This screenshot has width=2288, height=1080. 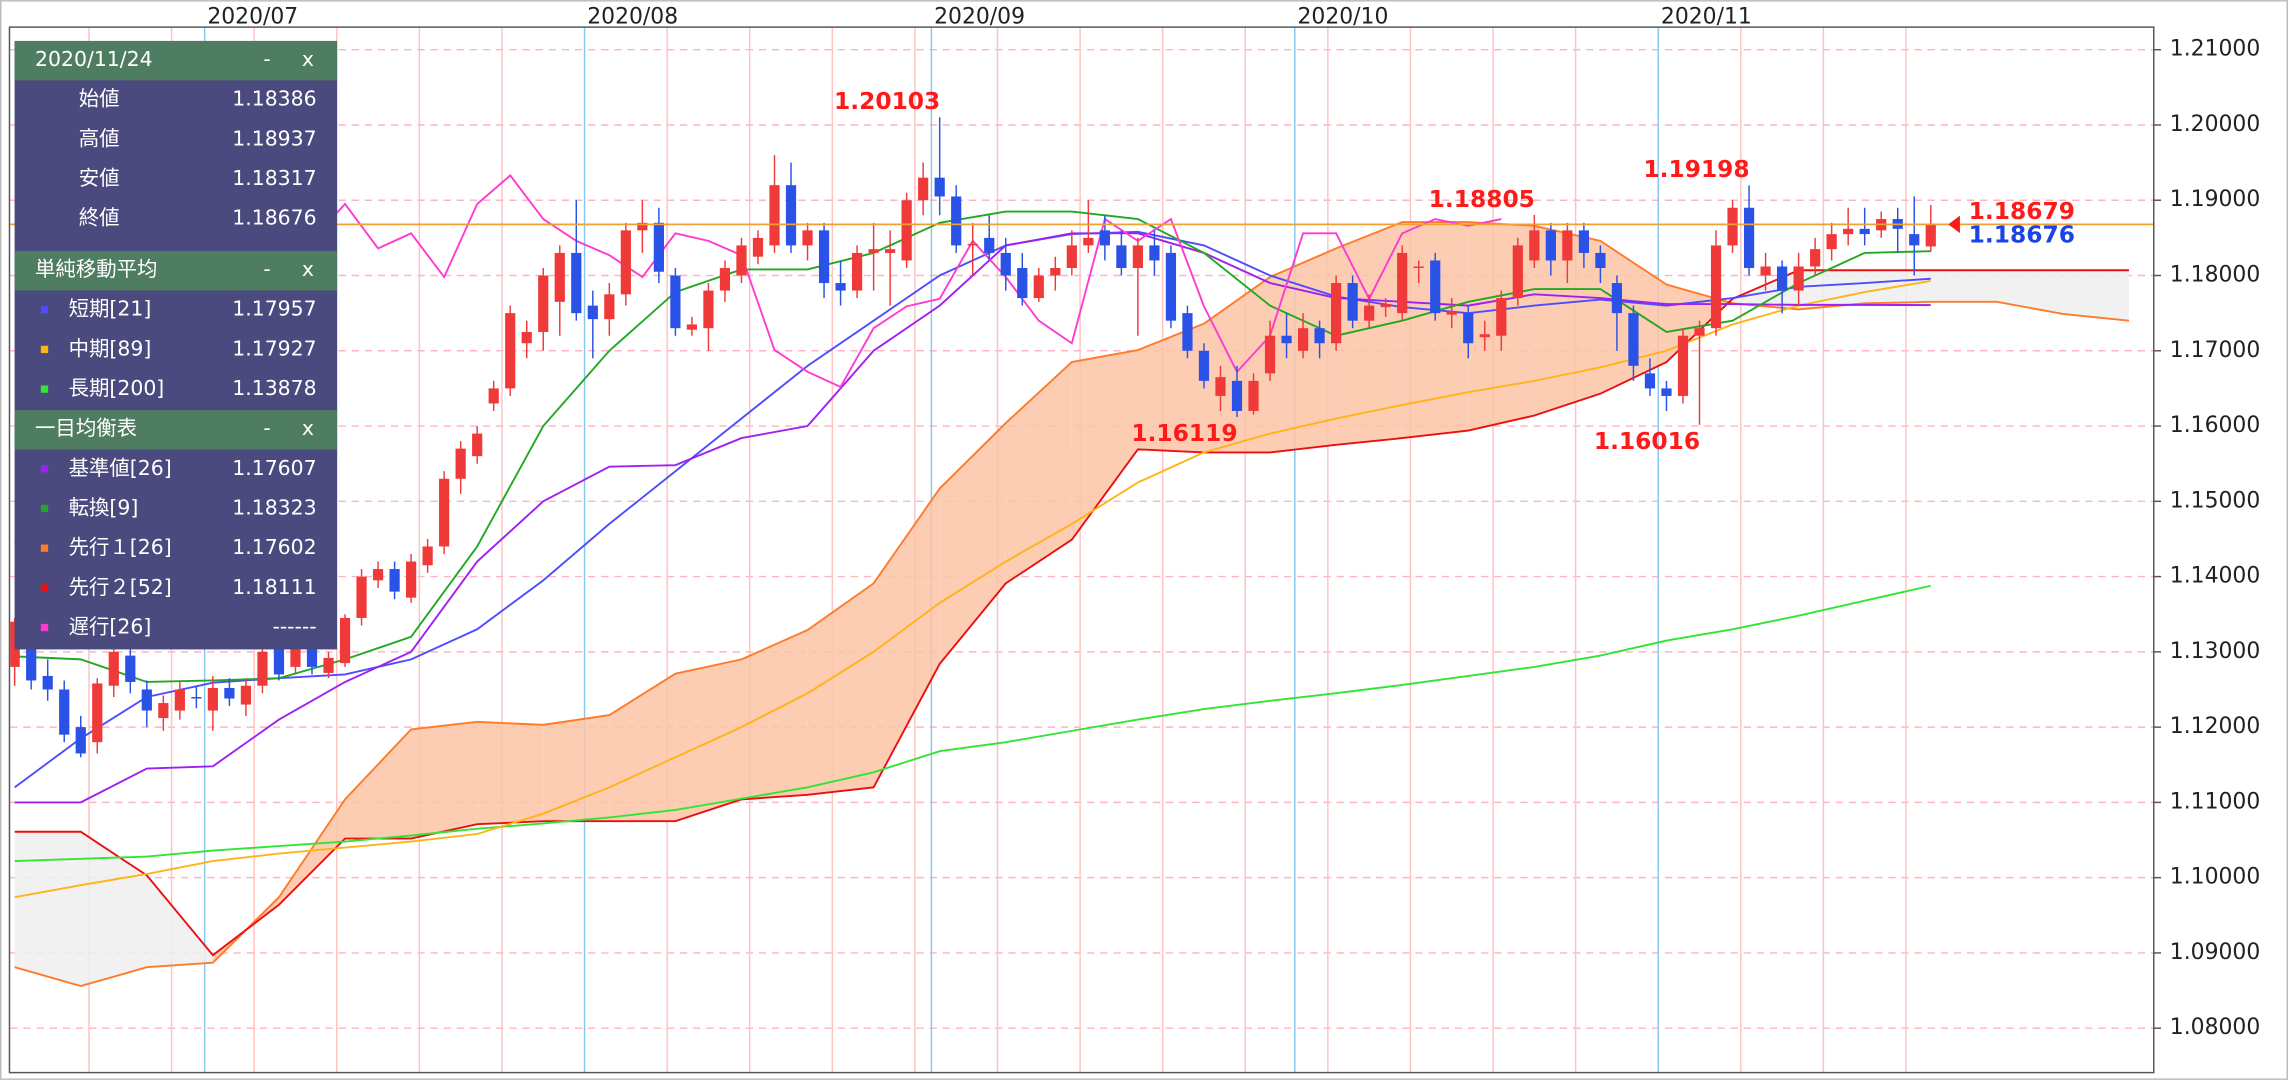 I want to click on panel-header-title: 2020/11/24, so click(x=94, y=59).